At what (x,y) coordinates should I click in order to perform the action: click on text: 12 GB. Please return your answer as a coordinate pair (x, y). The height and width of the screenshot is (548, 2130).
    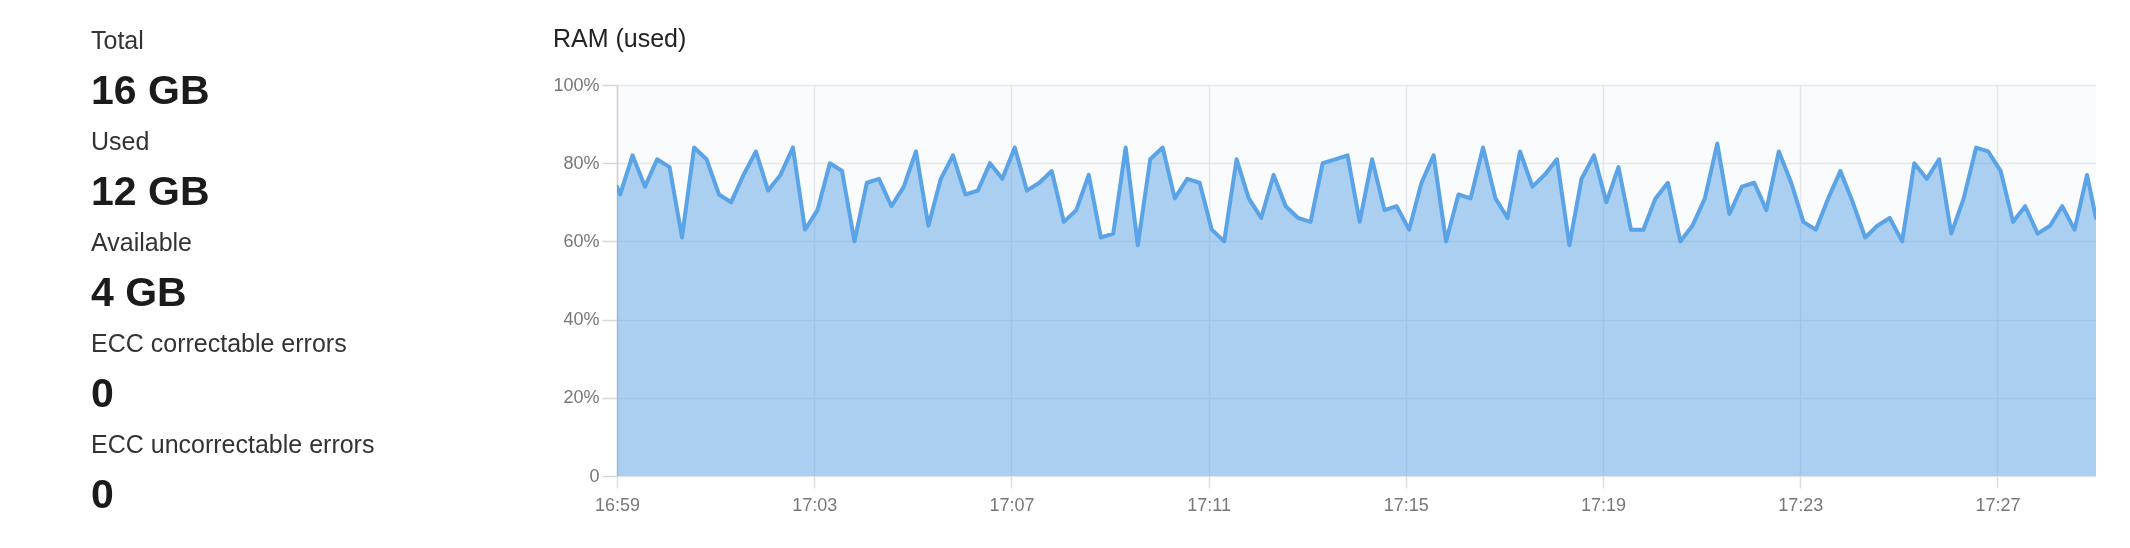
    Looking at the image, I should click on (150, 191).